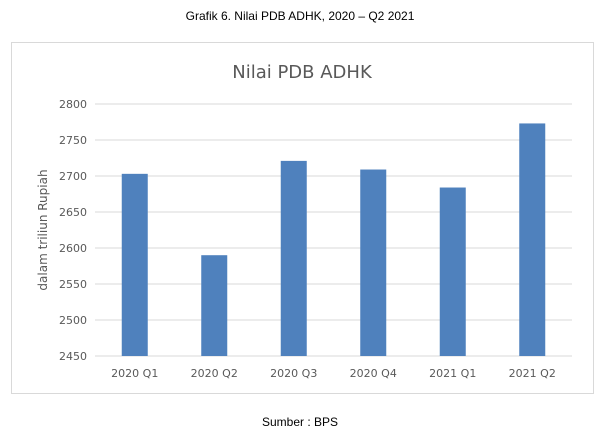  I want to click on bar-2020-q4, so click(373, 262).